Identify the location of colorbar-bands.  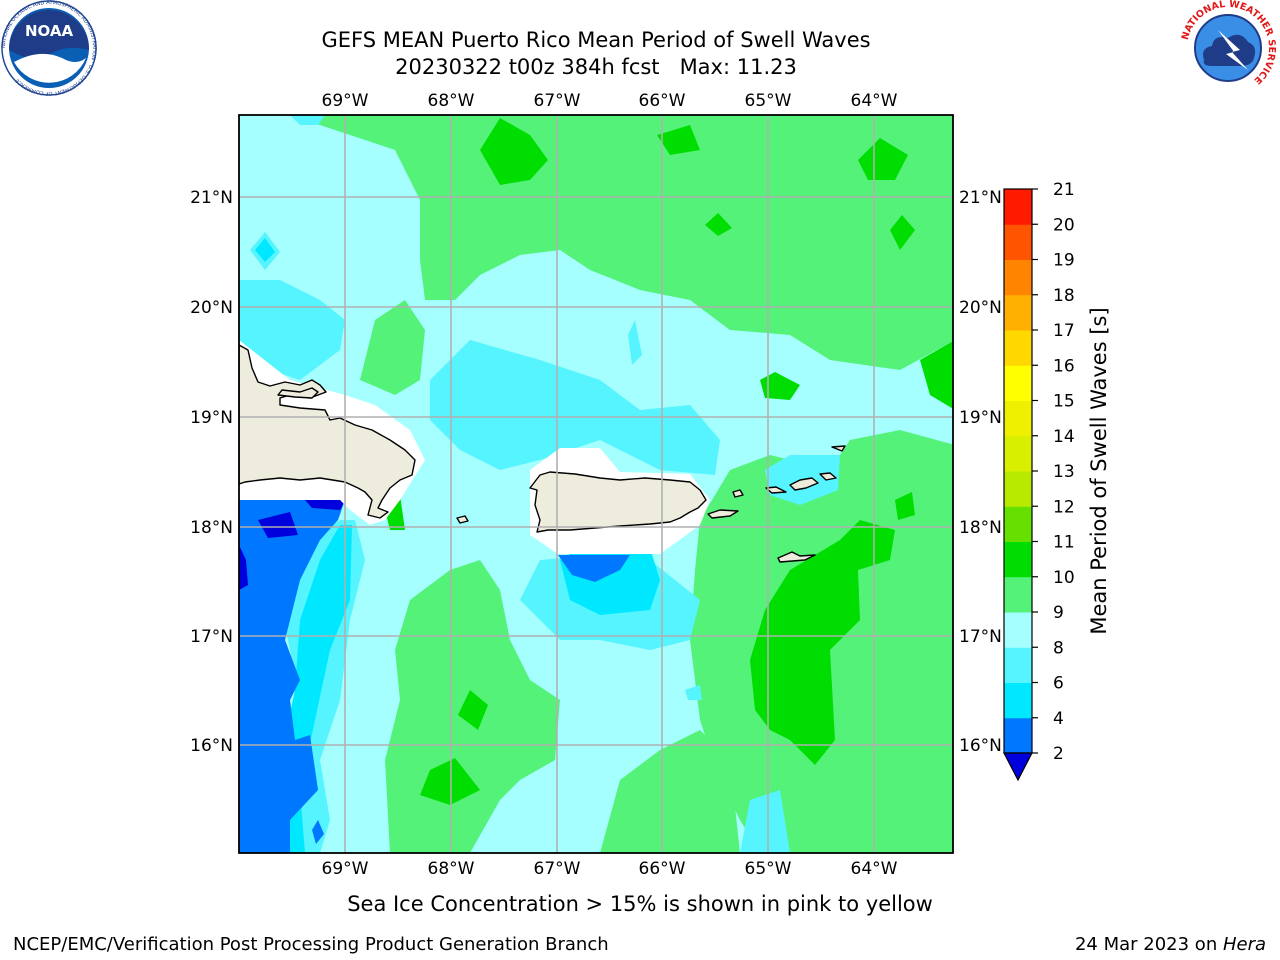
(1018, 471).